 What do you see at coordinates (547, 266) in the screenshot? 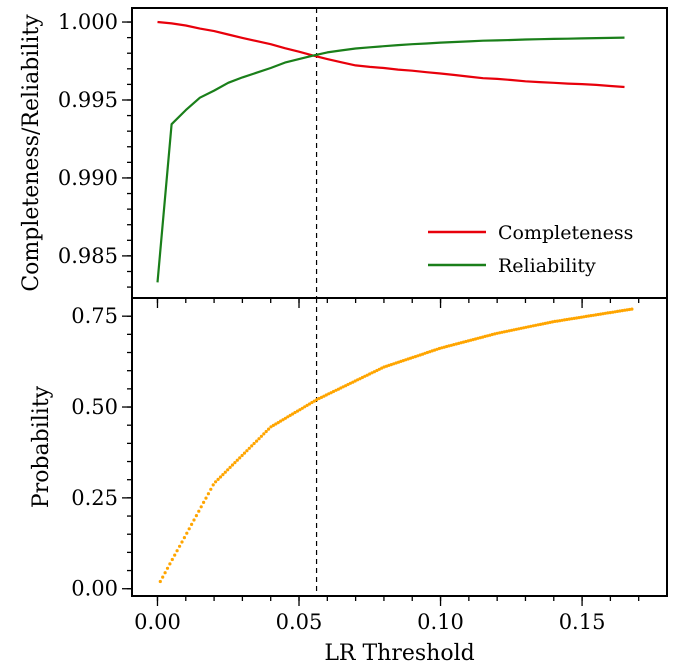
I see `legend-label-reliability: Reliability` at bounding box center [547, 266].